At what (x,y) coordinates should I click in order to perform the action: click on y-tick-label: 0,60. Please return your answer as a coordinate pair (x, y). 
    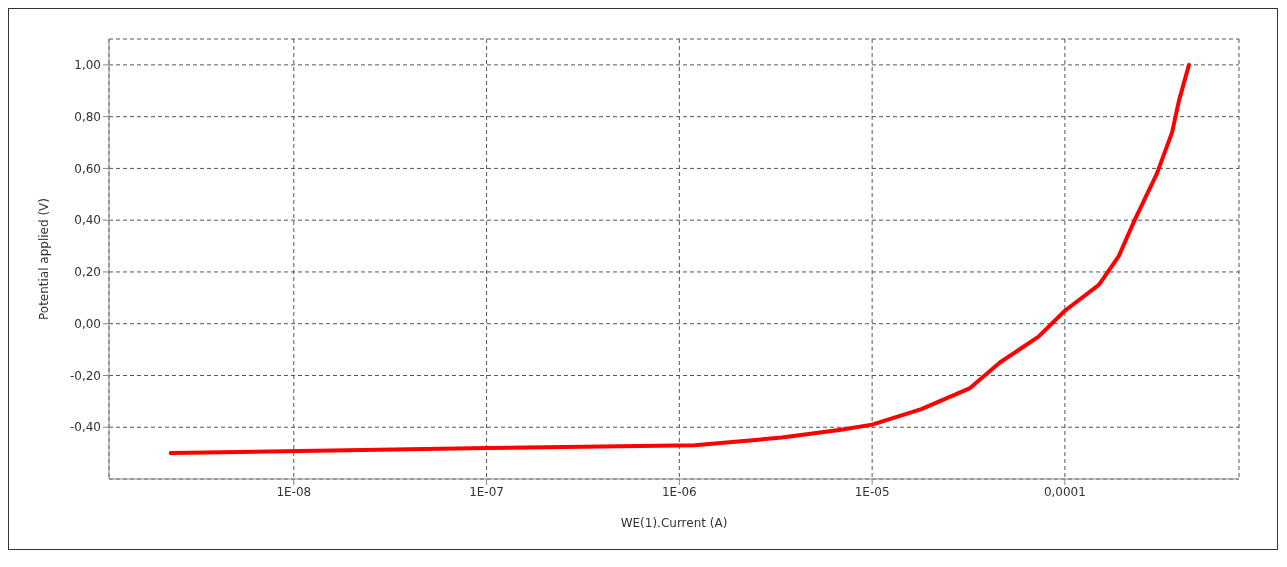
    Looking at the image, I should click on (87, 168).